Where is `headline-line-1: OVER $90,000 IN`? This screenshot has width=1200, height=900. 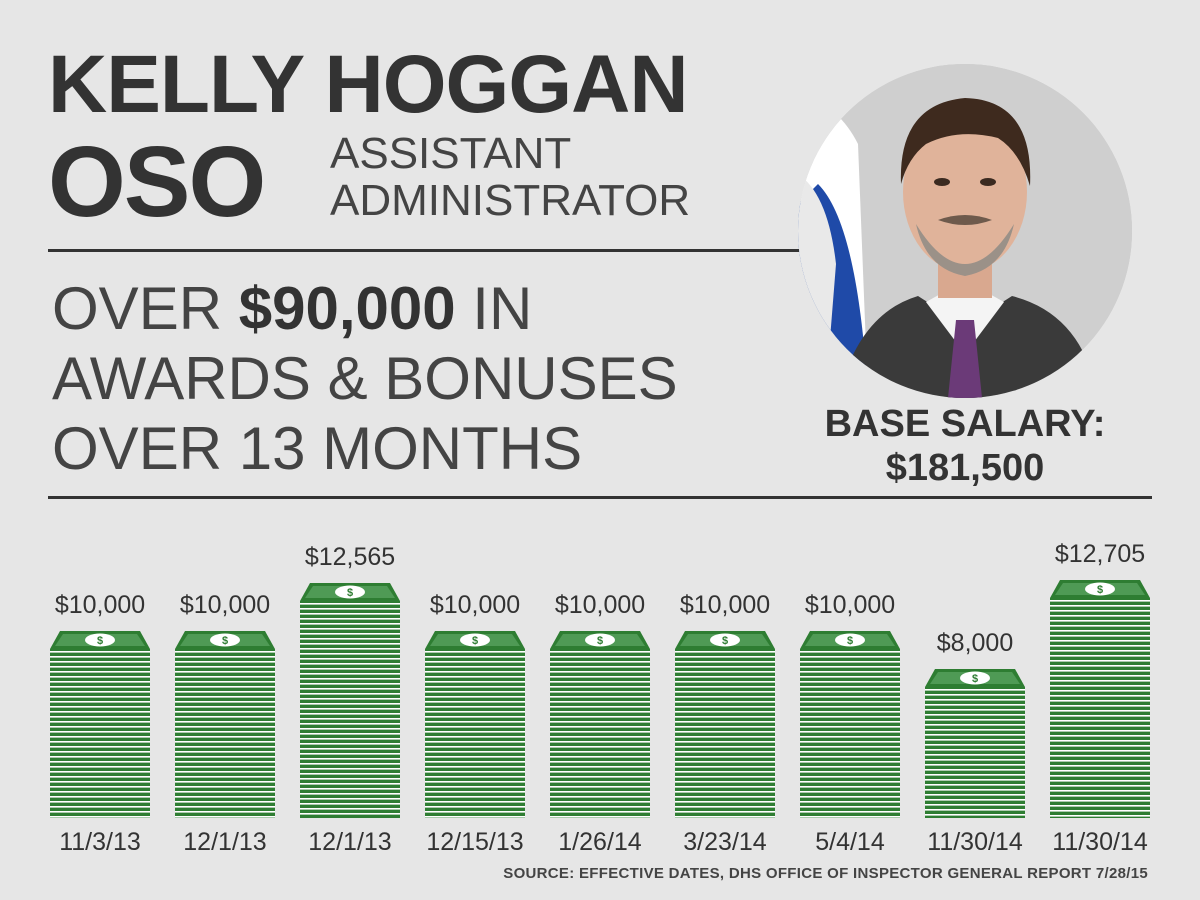
headline-line-1: OVER $90,000 IN is located at coordinates (292, 308).